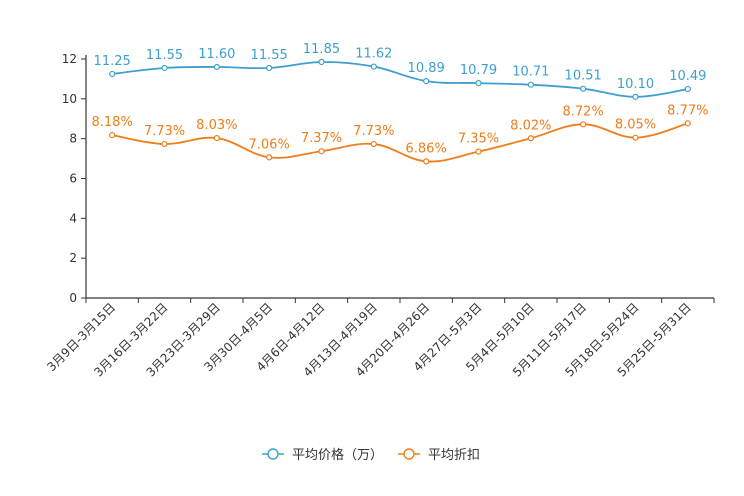 Image resolution: width=744 pixels, height=496 pixels. What do you see at coordinates (478, 70) in the screenshot?
I see `data-label: 10.79` at bounding box center [478, 70].